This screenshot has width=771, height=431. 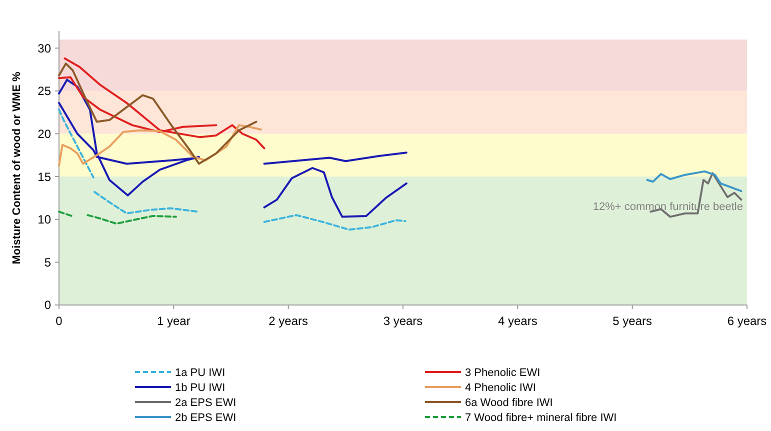 I want to click on y-tick-label: 25, so click(x=45, y=91).